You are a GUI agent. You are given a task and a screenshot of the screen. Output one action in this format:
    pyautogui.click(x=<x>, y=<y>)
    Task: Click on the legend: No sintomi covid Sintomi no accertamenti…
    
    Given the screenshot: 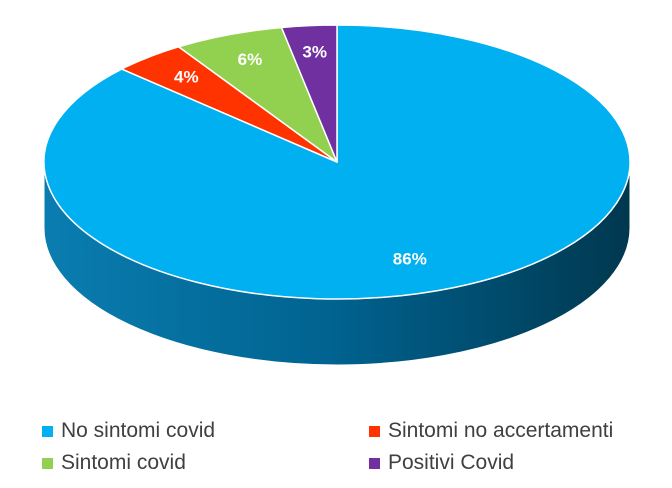 What is the action you would take?
    pyautogui.click(x=336, y=447)
    